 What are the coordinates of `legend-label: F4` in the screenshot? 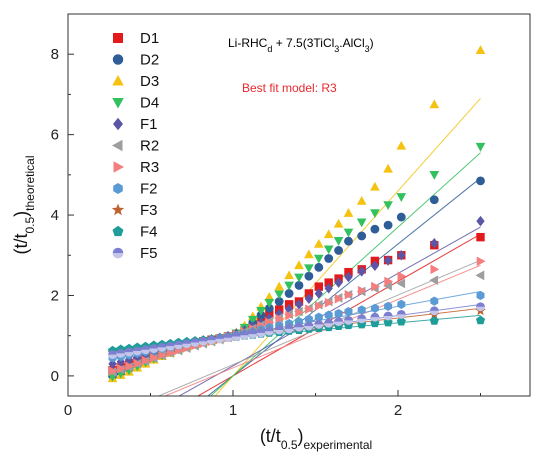 It's located at (149, 232).